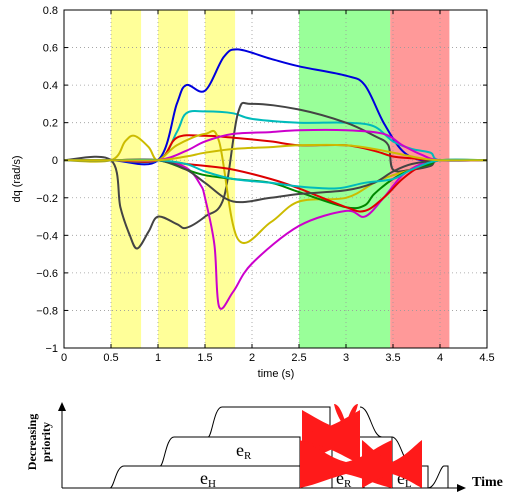  What do you see at coordinates (47, 236) in the screenshot?
I see `y-tick-label: −0.4` at bounding box center [47, 236].